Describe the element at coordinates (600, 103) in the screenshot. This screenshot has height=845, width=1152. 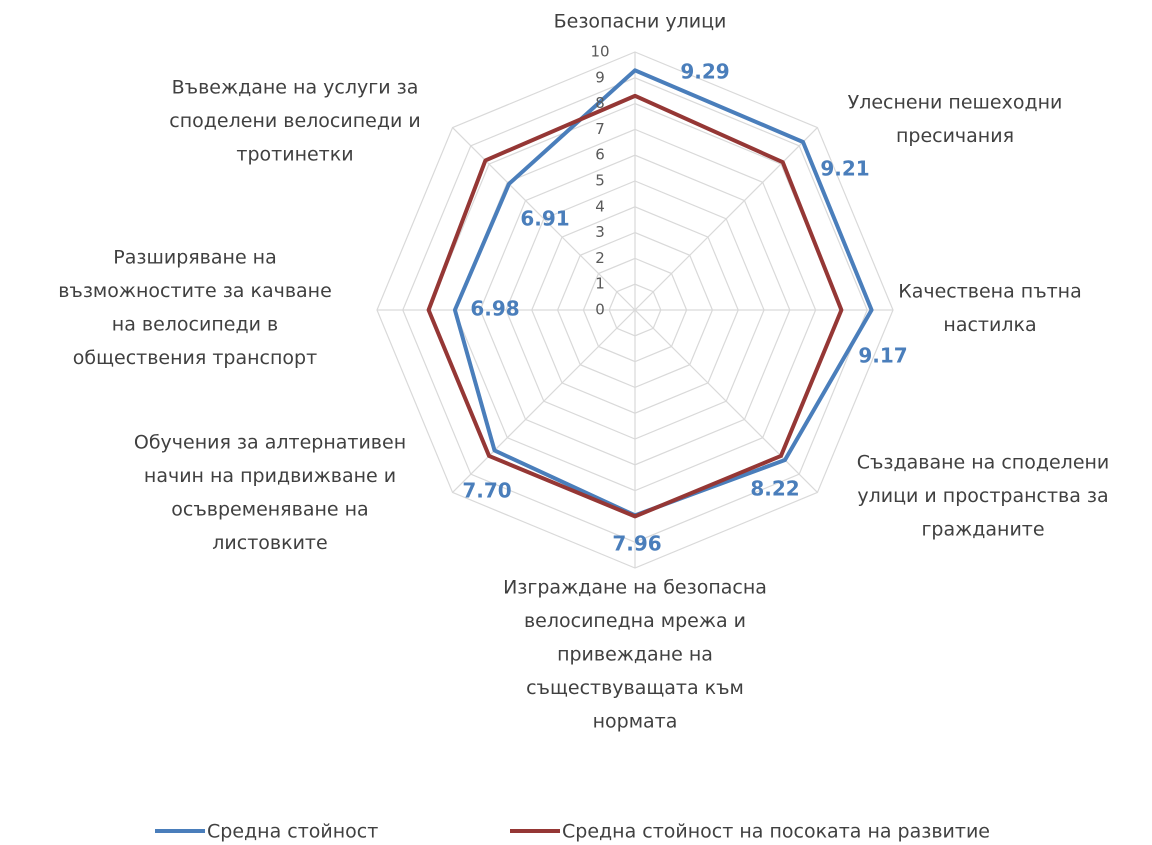
I see `r-tick-label: 8` at that location.